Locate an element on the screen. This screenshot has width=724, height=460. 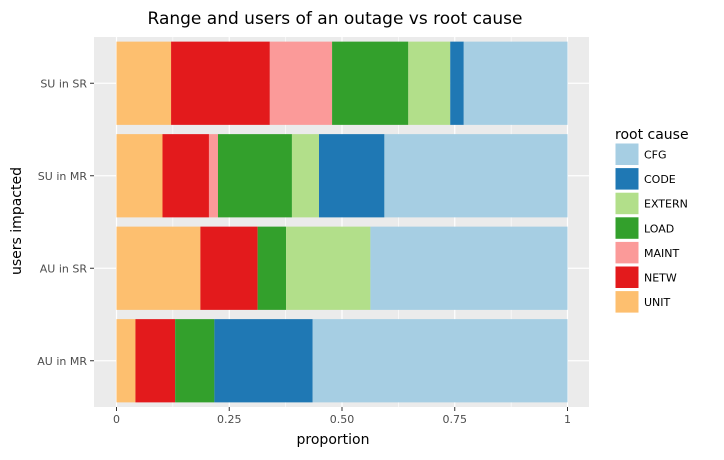
bar-group-su-in-mr is located at coordinates (342, 176).